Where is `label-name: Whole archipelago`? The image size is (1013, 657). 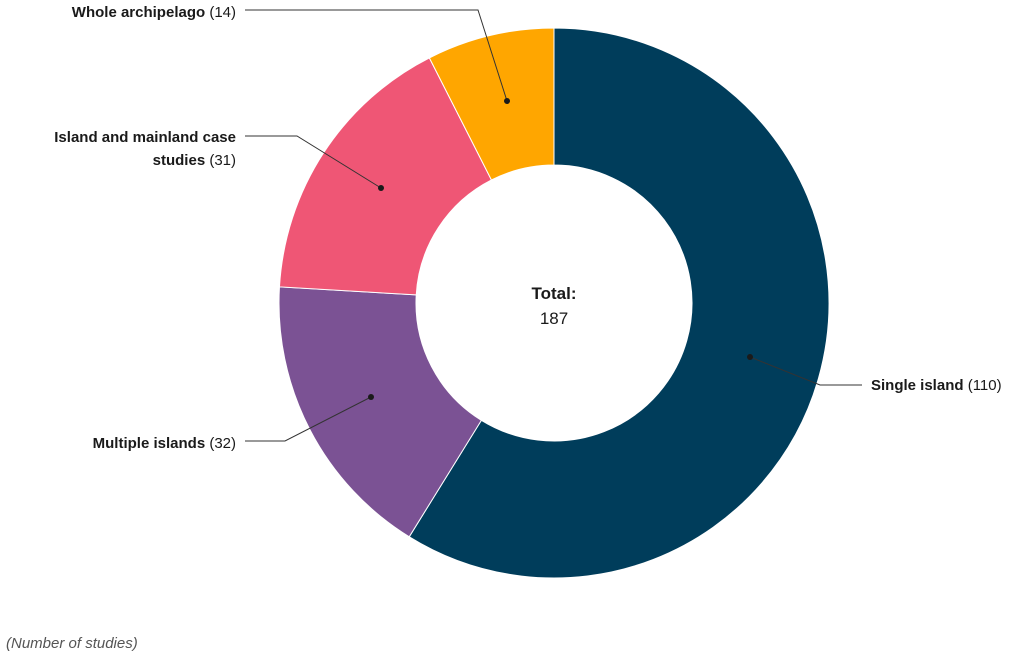
label-name: Whole archipelago is located at coordinates (138, 12).